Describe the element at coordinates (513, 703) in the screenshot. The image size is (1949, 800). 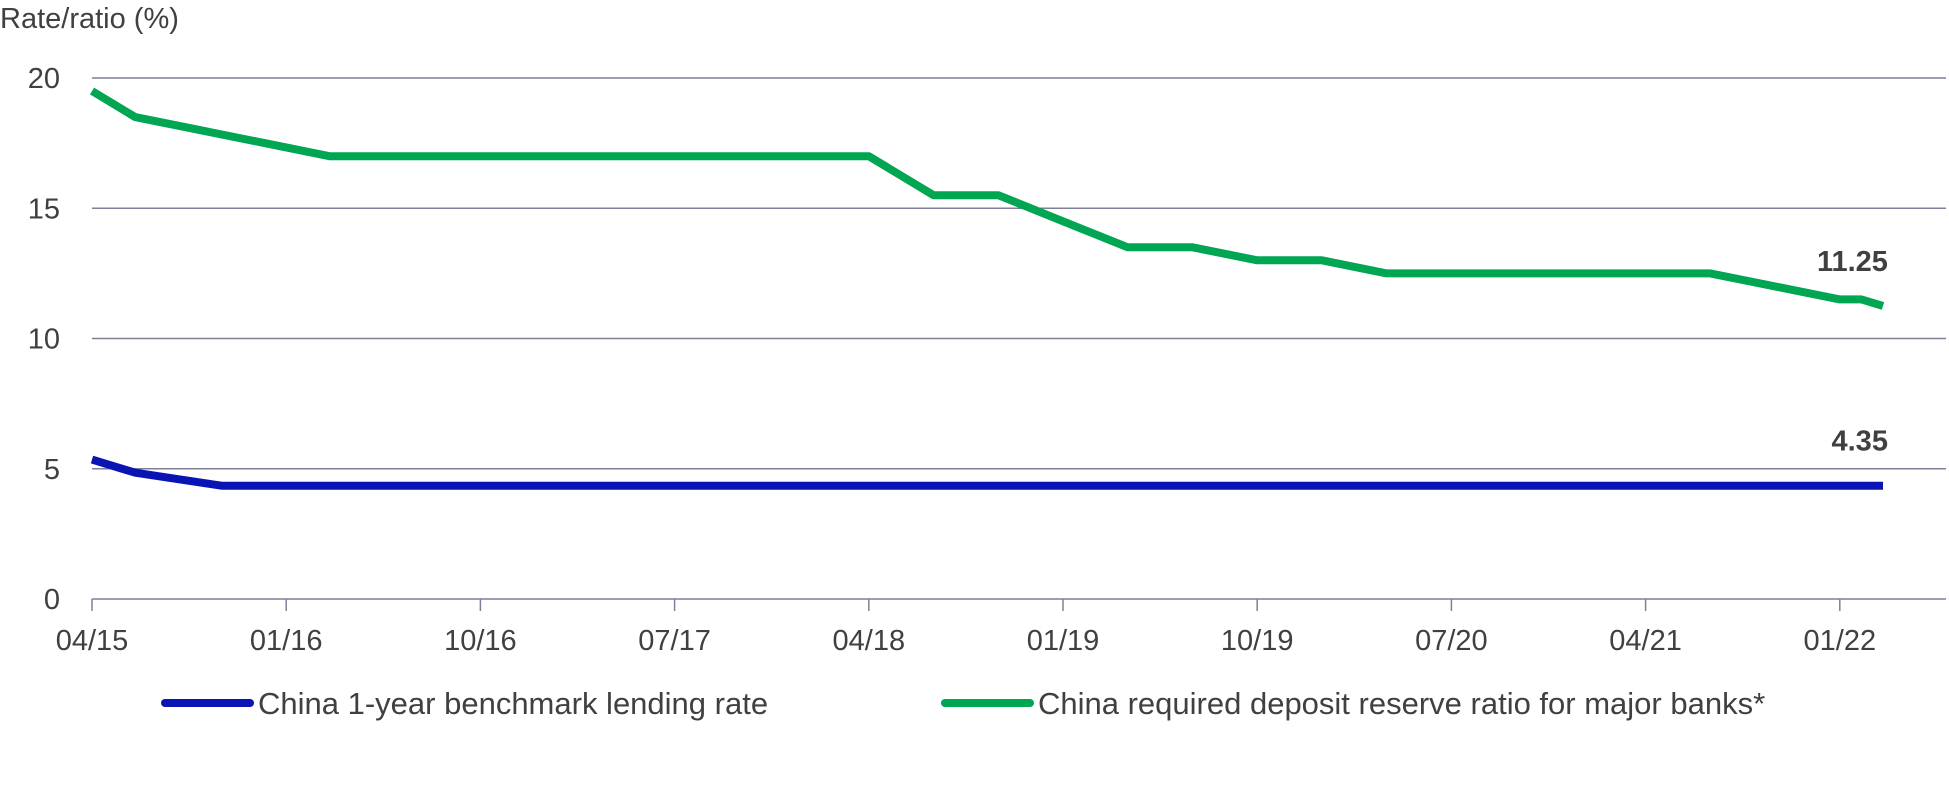
I see `legend-label-0: China 1-year benchmark lending rate` at that location.